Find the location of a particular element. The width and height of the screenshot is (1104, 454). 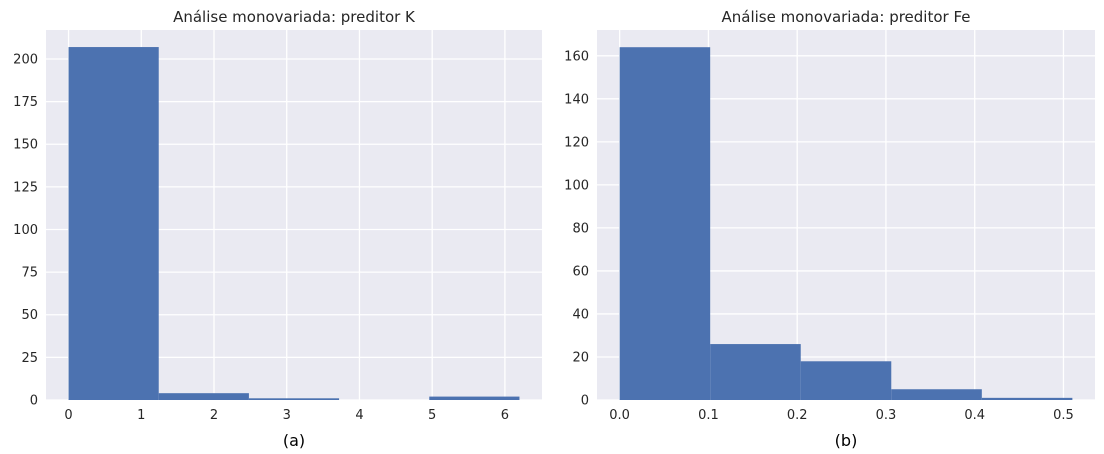

x-tick-label: 1 is located at coordinates (141, 415).